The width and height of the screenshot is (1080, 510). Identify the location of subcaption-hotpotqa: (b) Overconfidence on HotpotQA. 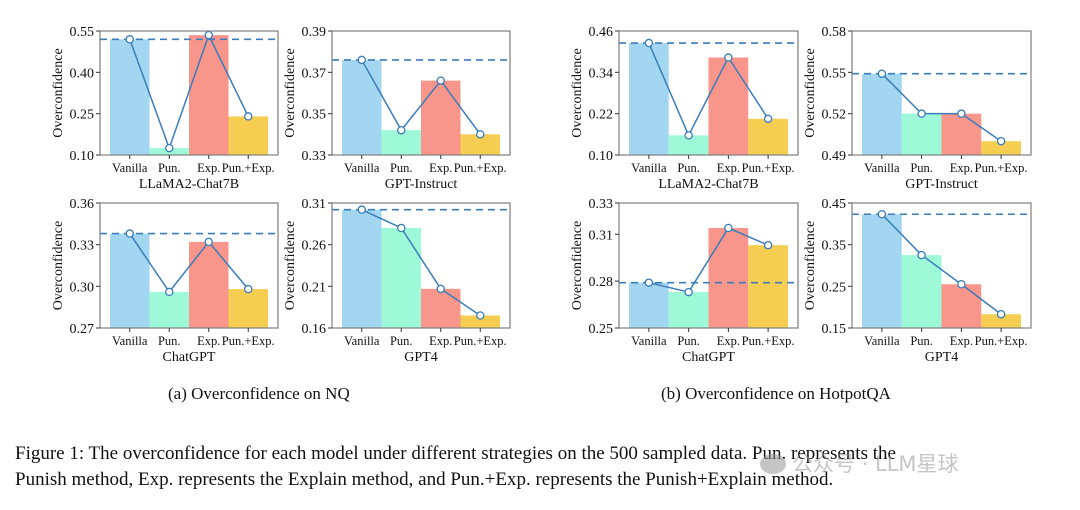
(776, 393).